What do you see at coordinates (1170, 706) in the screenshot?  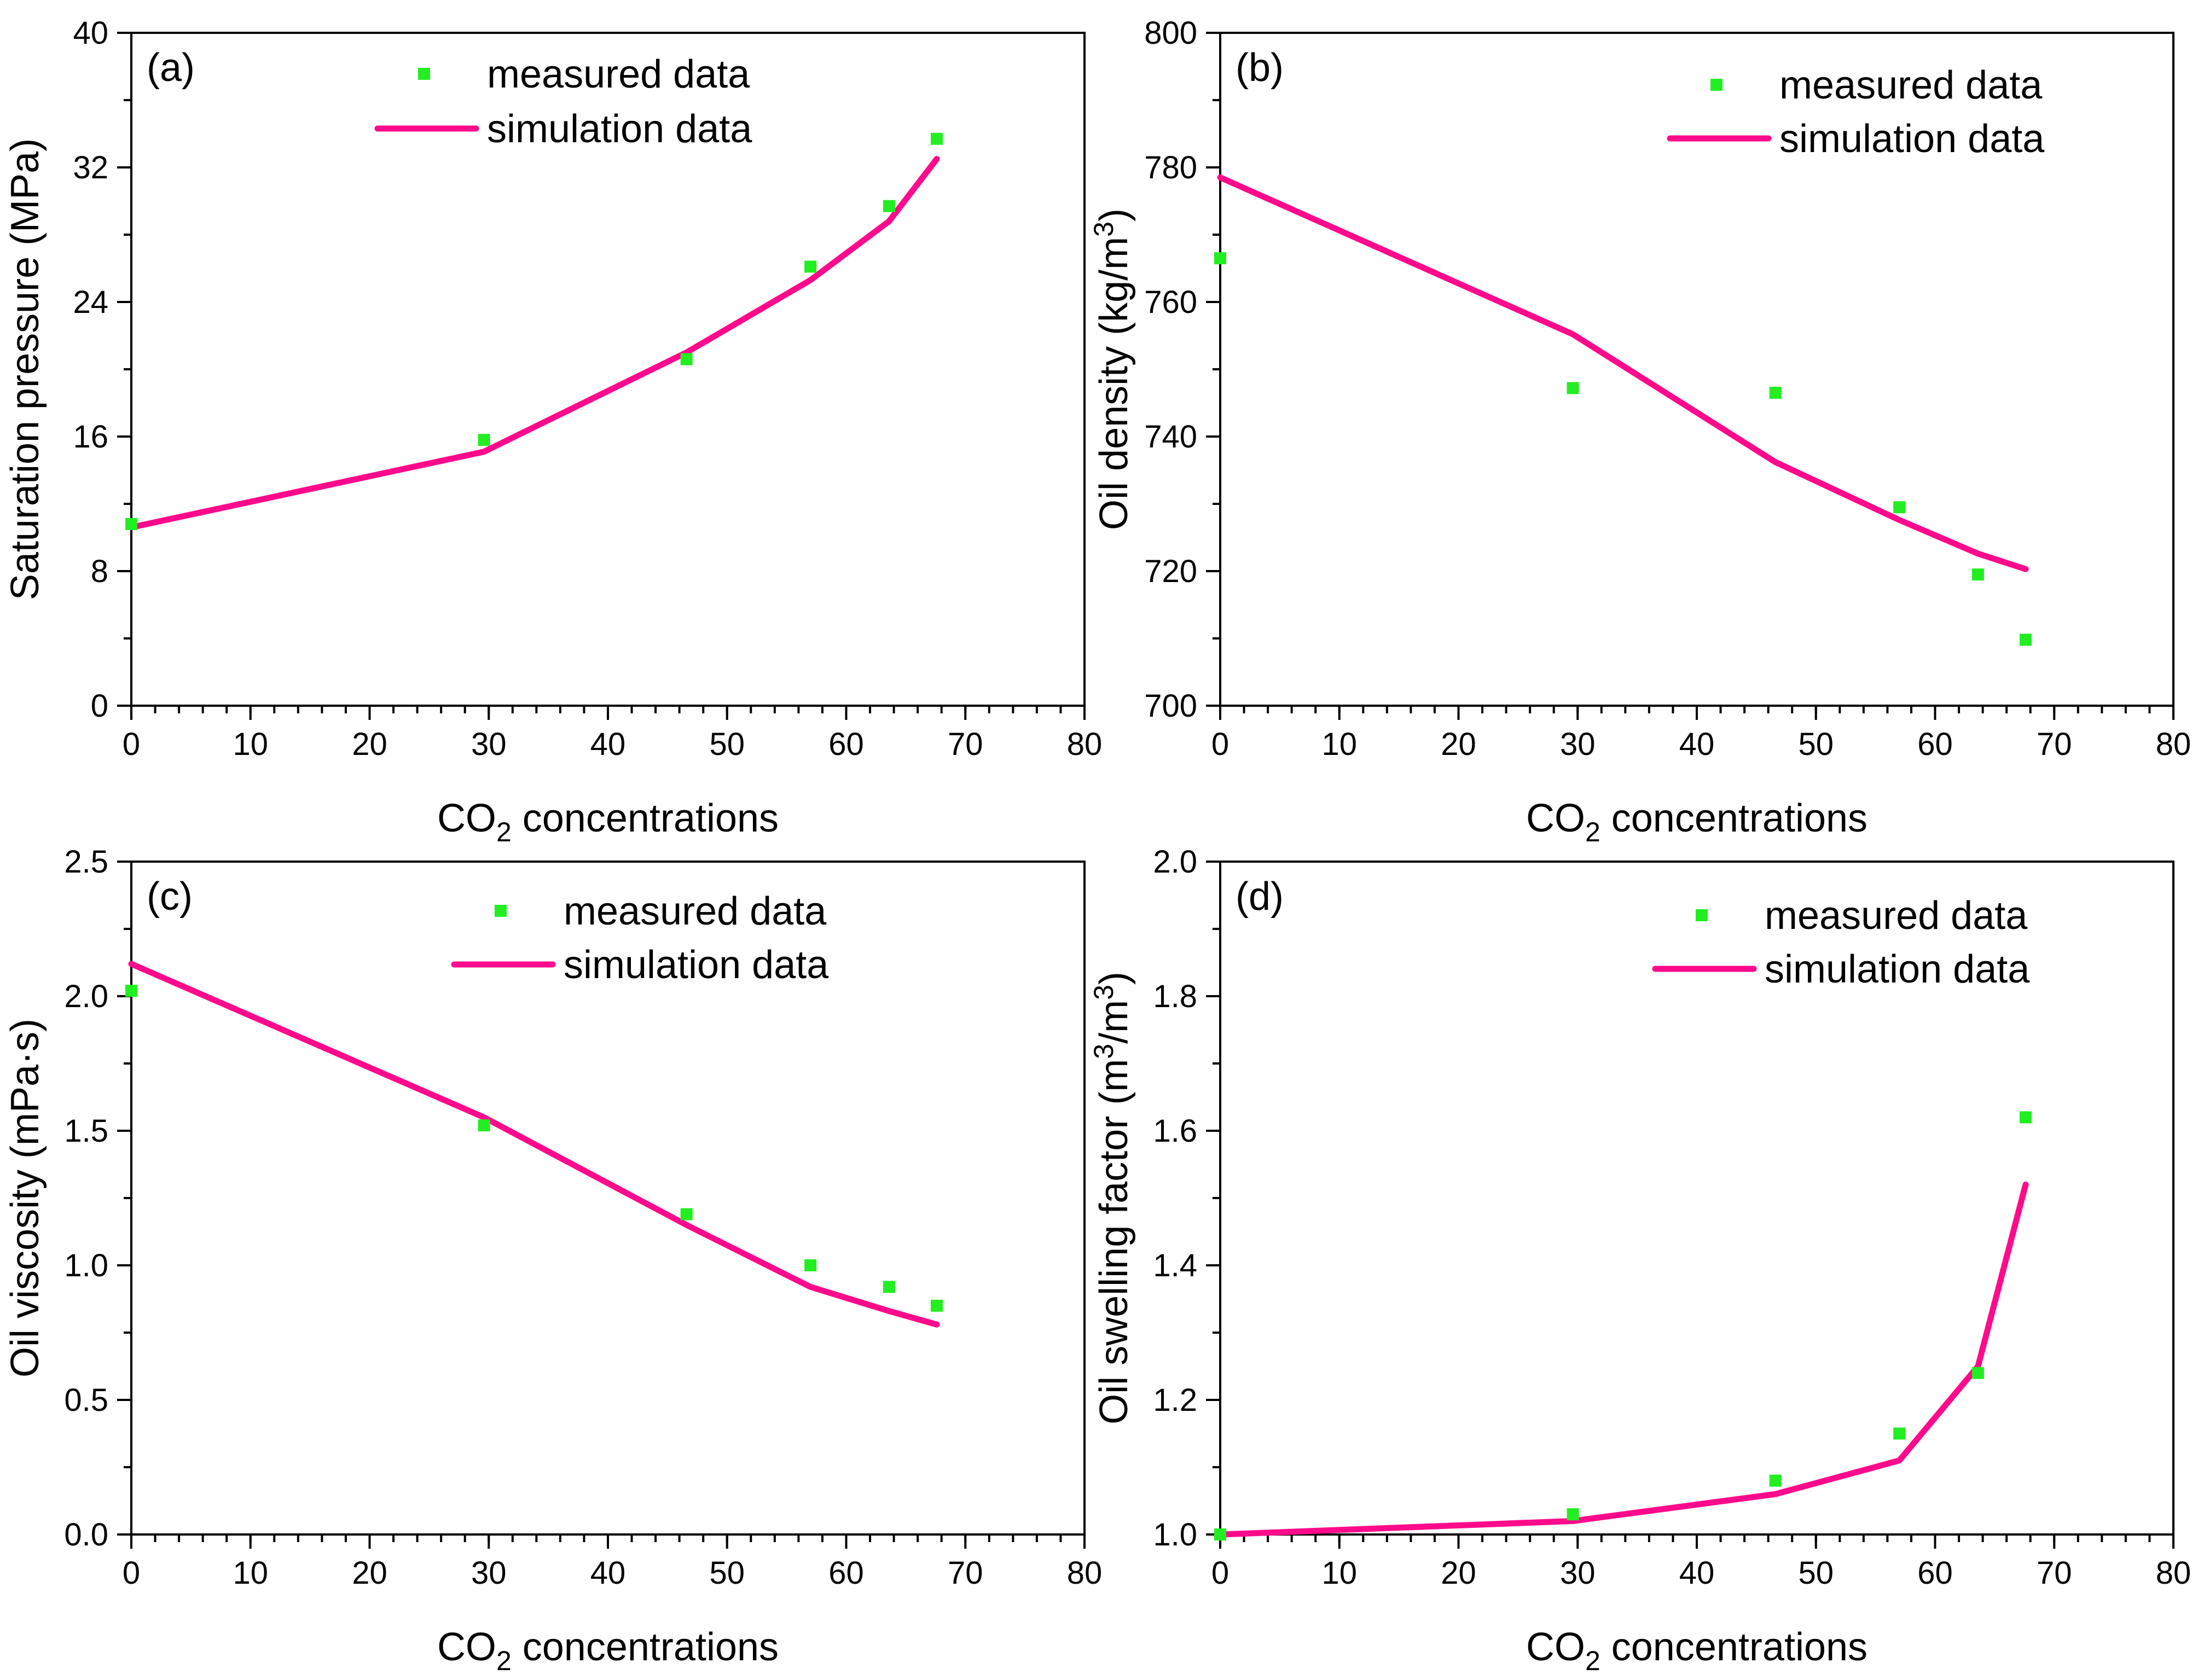 I see `y-tick-label: 700` at bounding box center [1170, 706].